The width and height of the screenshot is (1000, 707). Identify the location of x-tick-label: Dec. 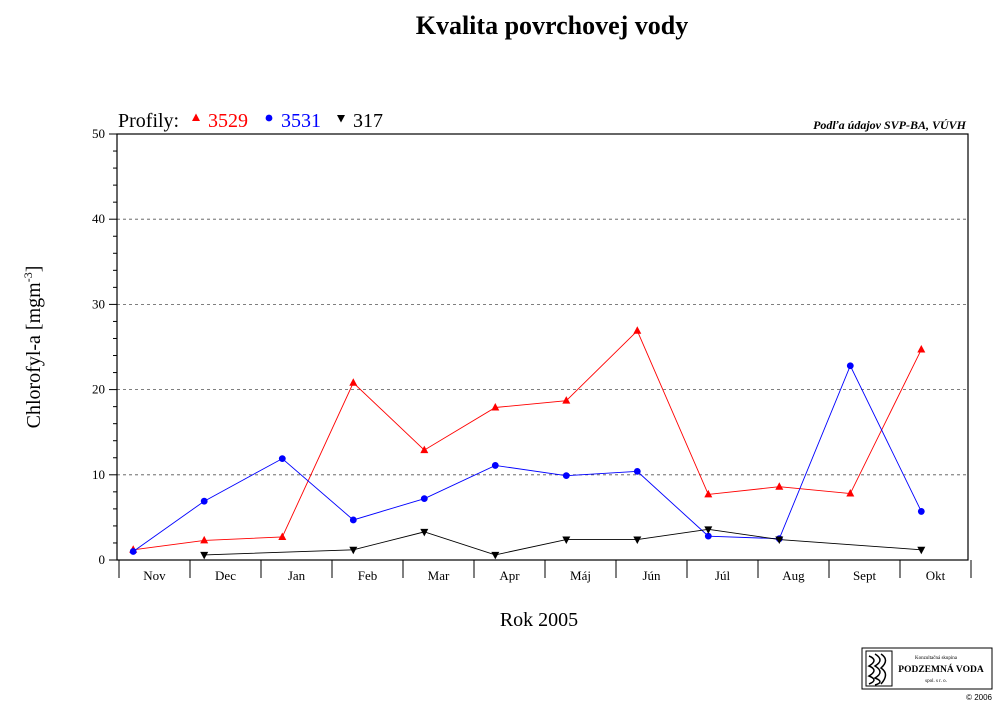
(225, 575).